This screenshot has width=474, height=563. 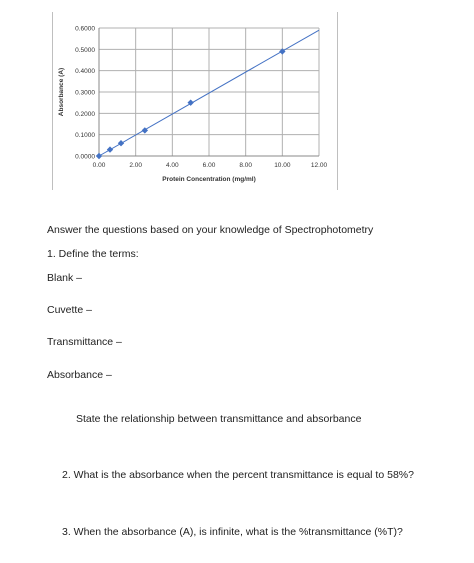 What do you see at coordinates (61, 92) in the screenshot?
I see `y-axis-title: Absorbance (A)` at bounding box center [61, 92].